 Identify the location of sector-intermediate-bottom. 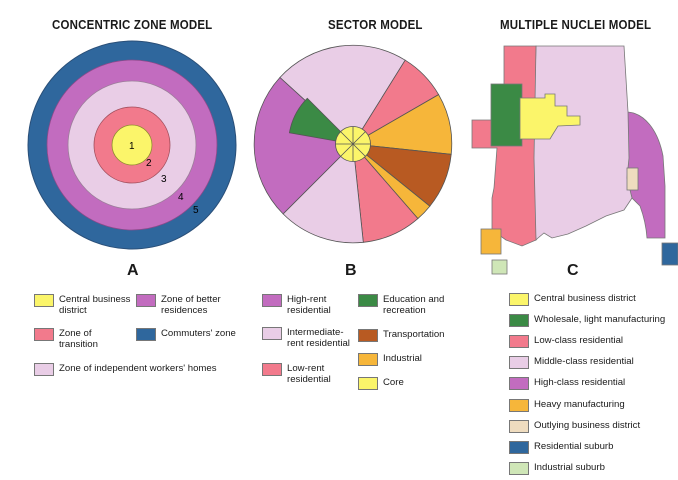
(323, 193).